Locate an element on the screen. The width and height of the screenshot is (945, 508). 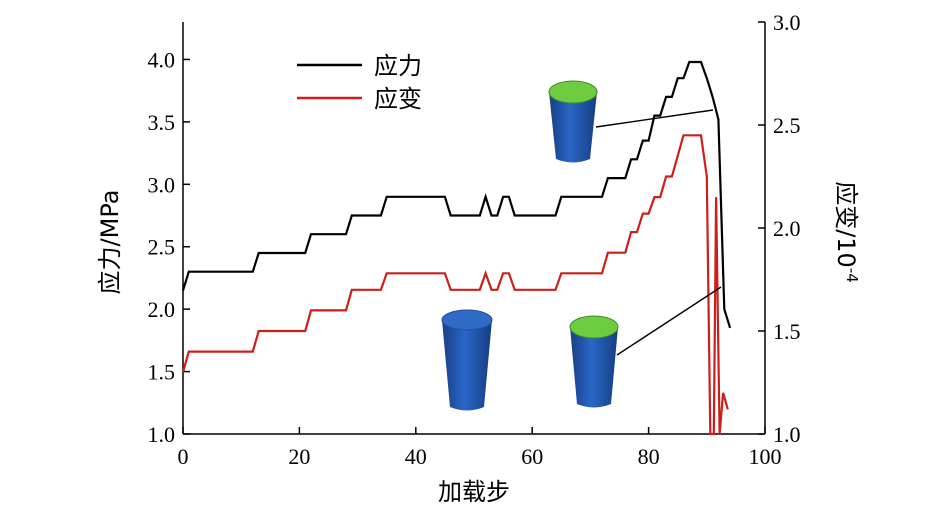
x-tick-label-4: 80 is located at coordinates (649, 456).